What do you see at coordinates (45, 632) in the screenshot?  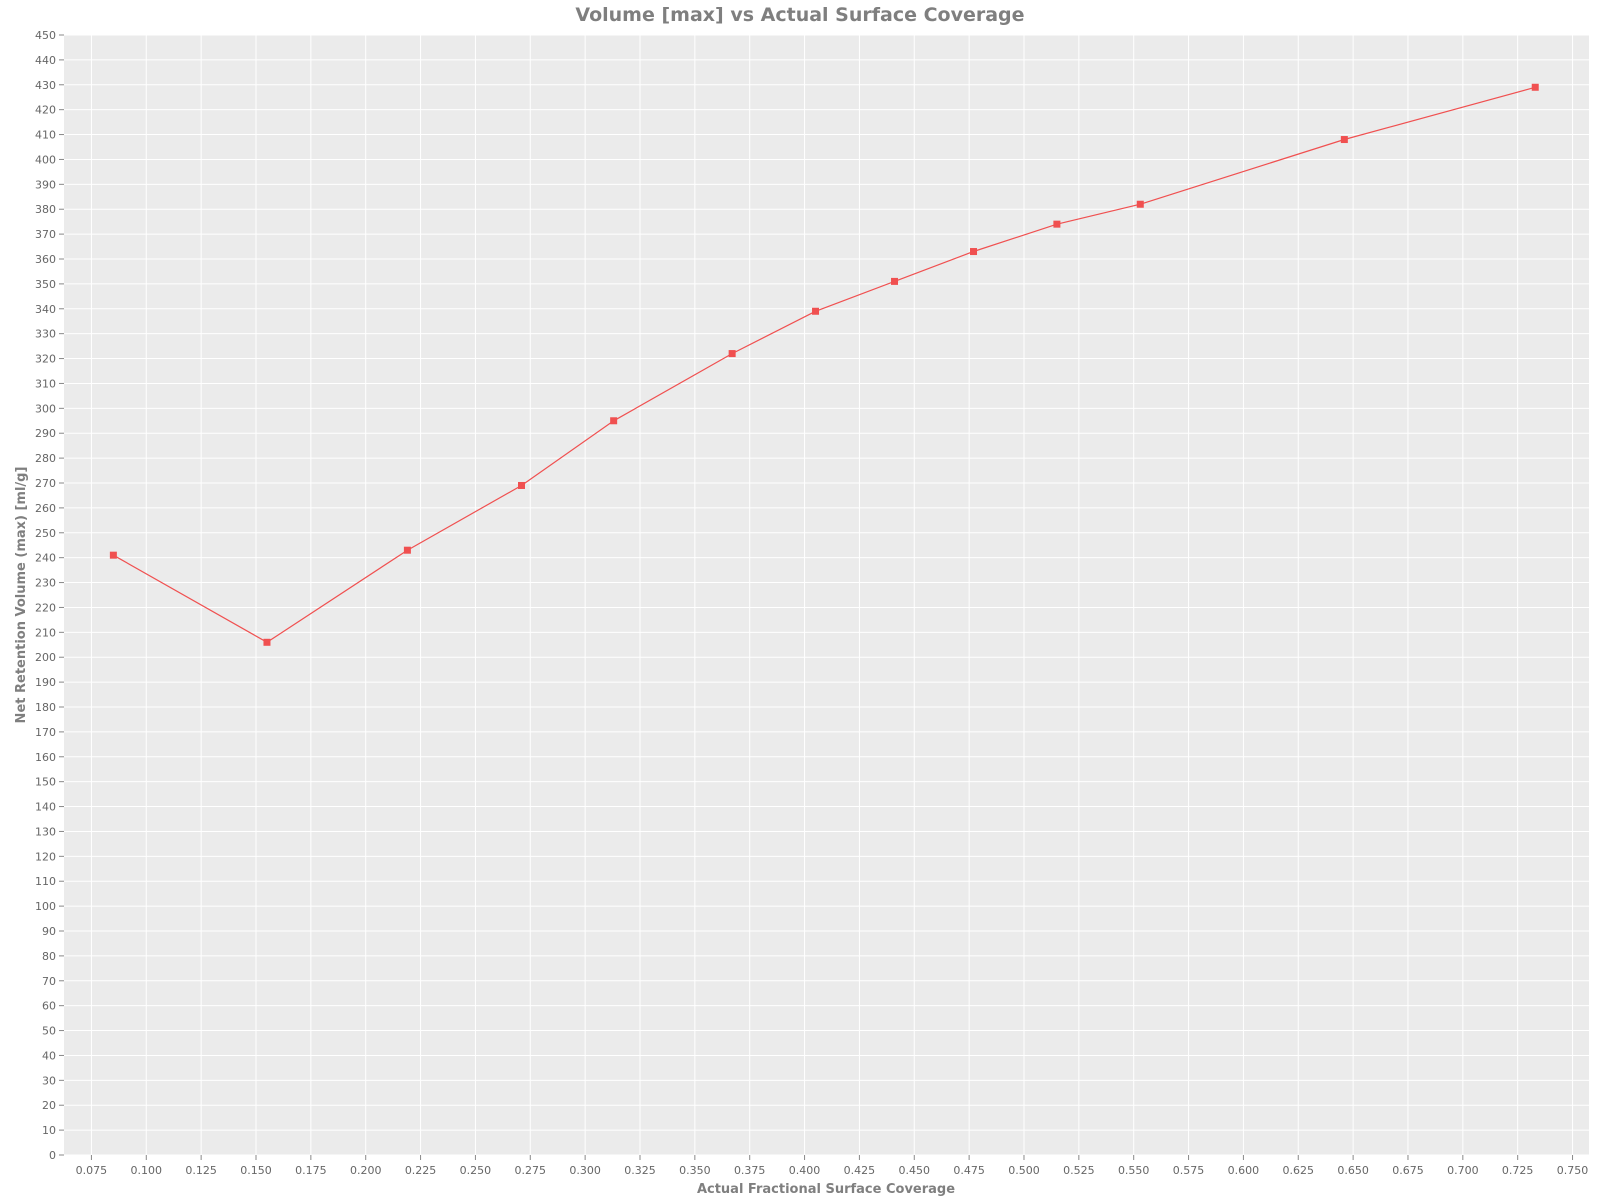 I see `y-tick-label: 210` at bounding box center [45, 632].